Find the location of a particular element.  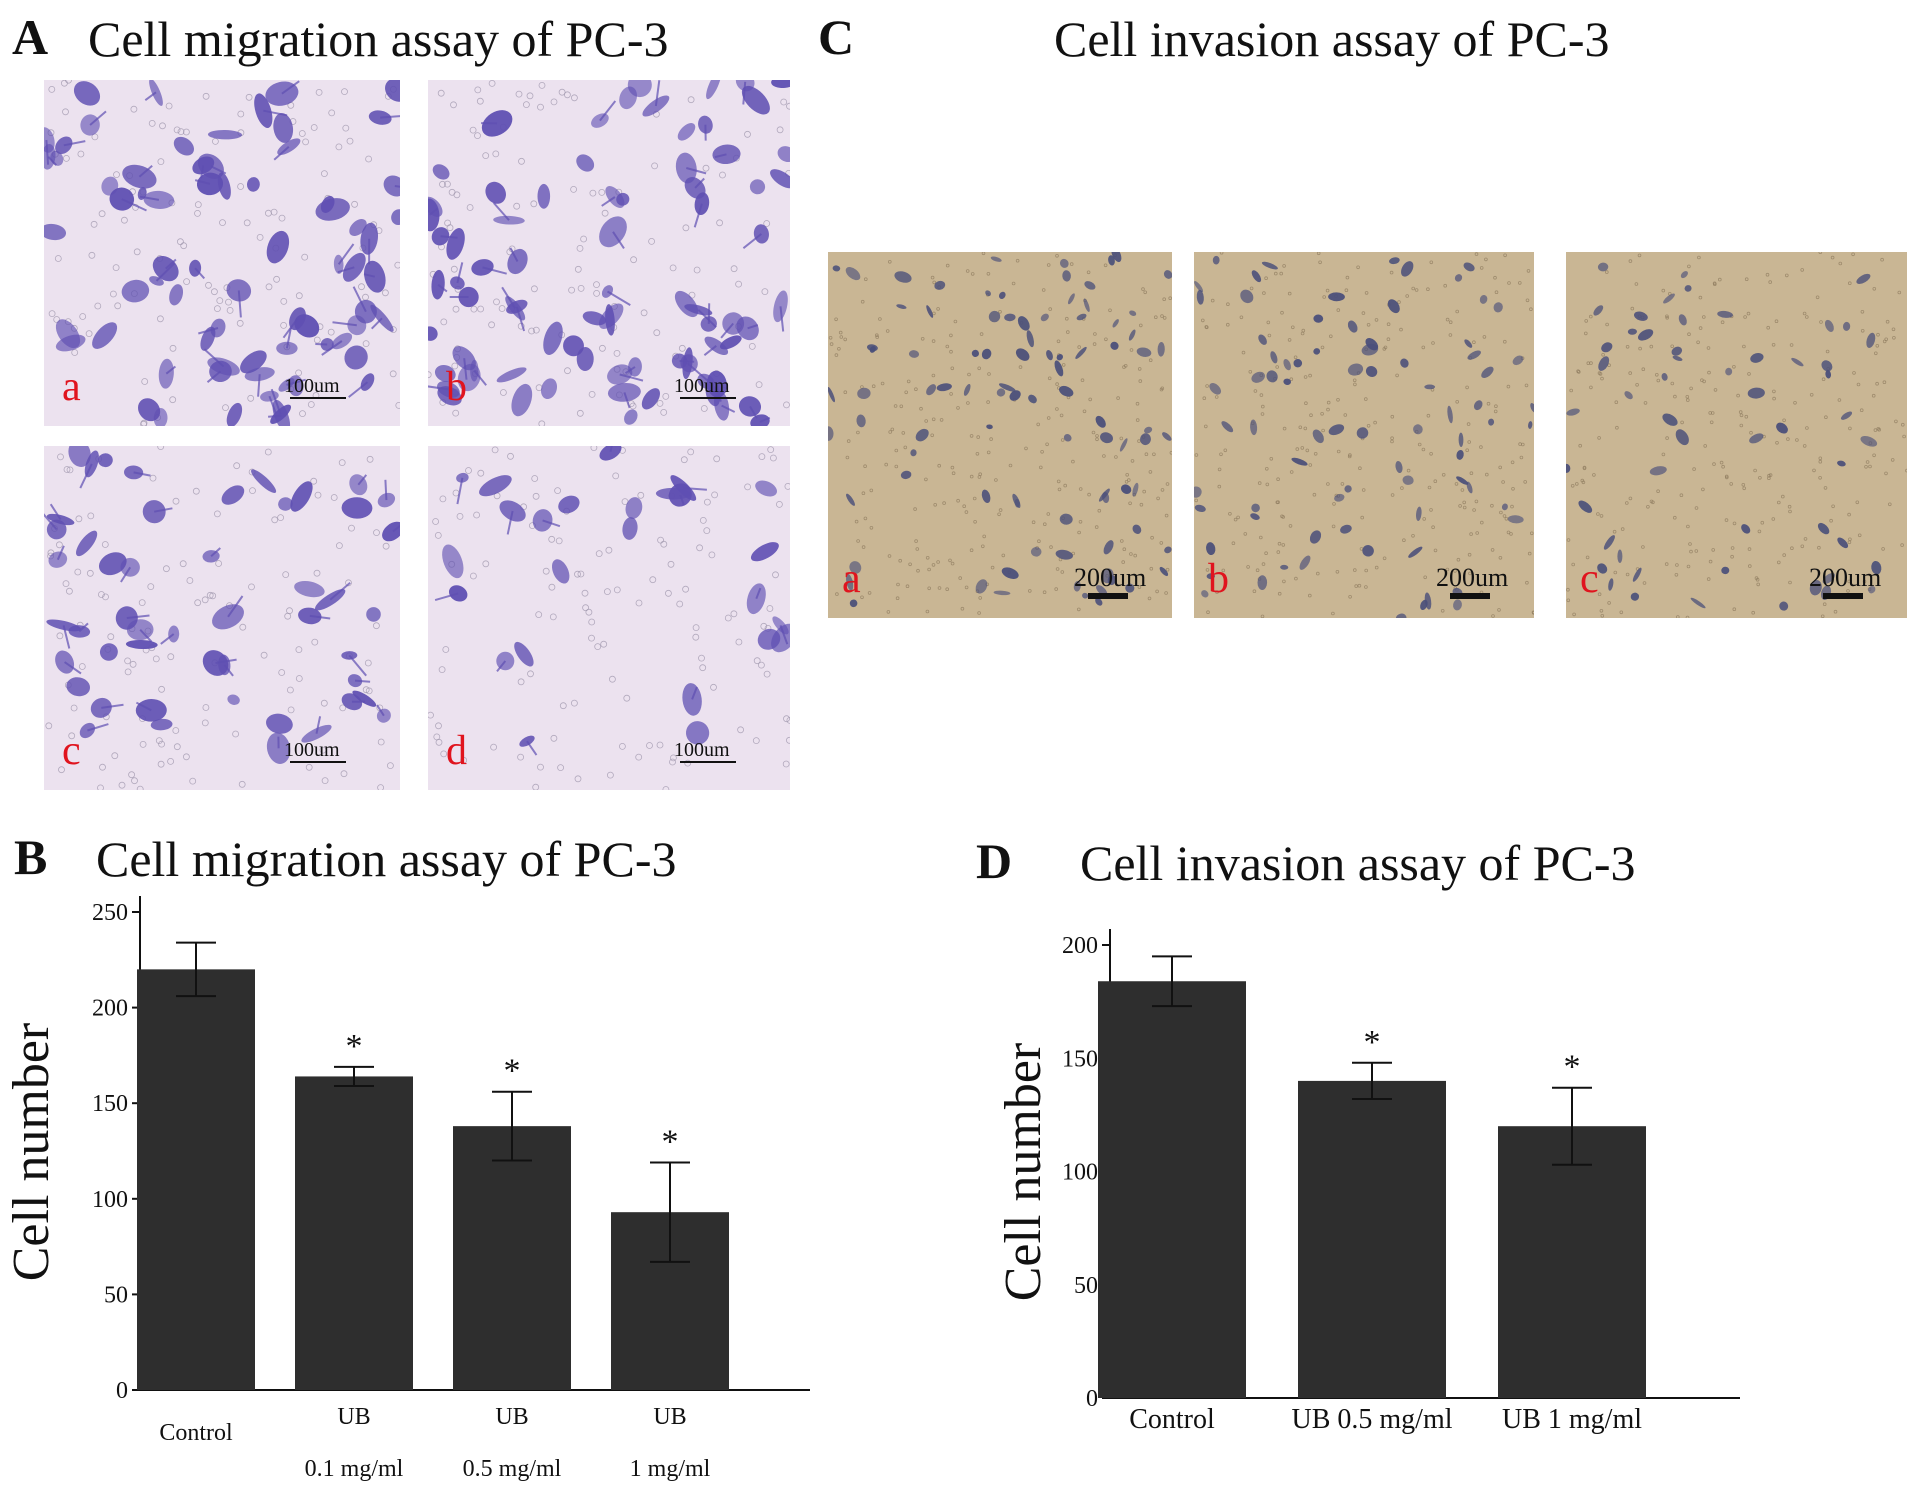

micrograph-c-migration: c 100um is located at coordinates (222, 618).